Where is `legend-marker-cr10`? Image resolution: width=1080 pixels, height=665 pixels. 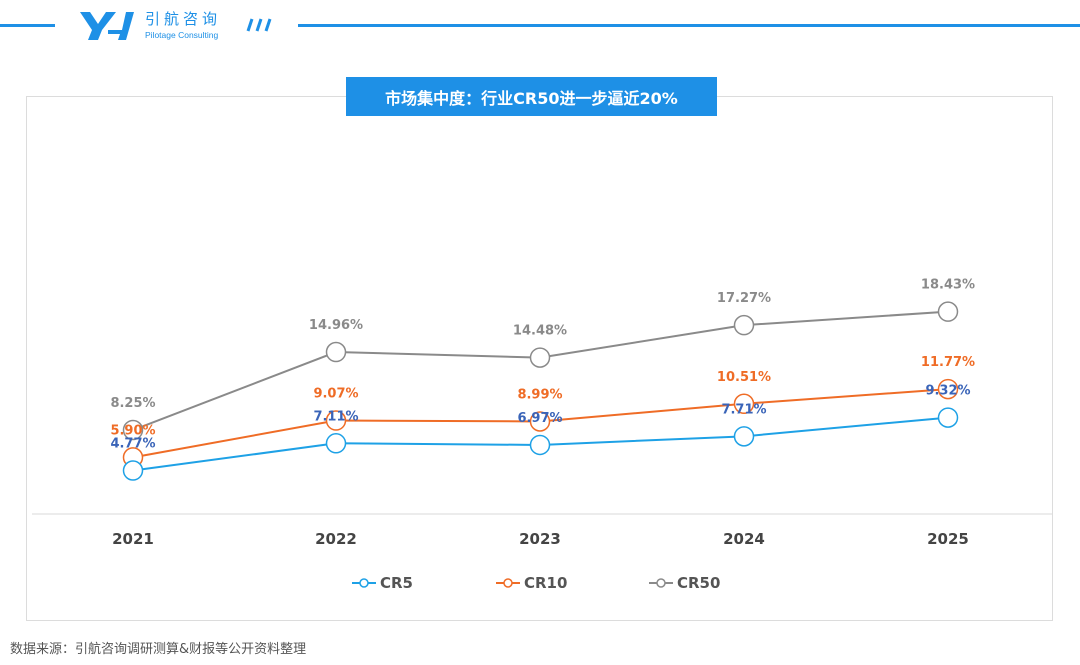 legend-marker-cr10 is located at coordinates (508, 583).